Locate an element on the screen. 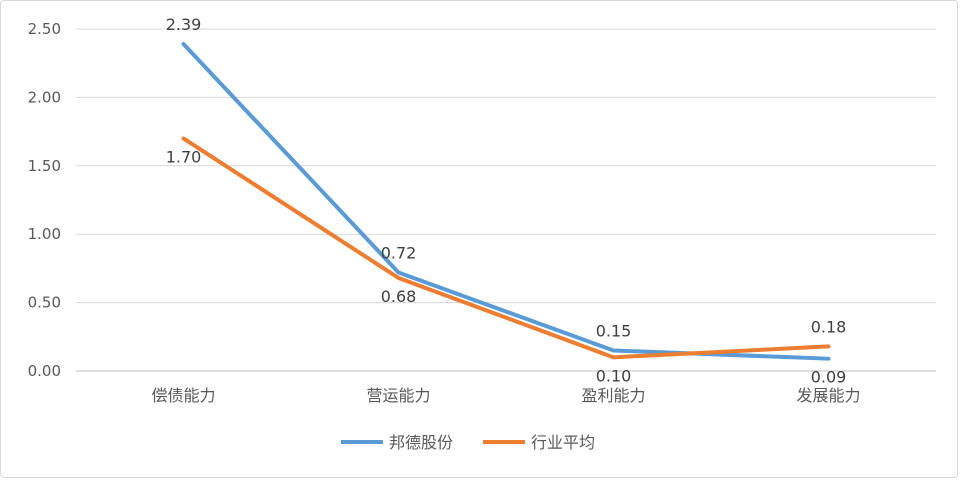 The image size is (960, 481). data-label: 2.39 is located at coordinates (184, 24).